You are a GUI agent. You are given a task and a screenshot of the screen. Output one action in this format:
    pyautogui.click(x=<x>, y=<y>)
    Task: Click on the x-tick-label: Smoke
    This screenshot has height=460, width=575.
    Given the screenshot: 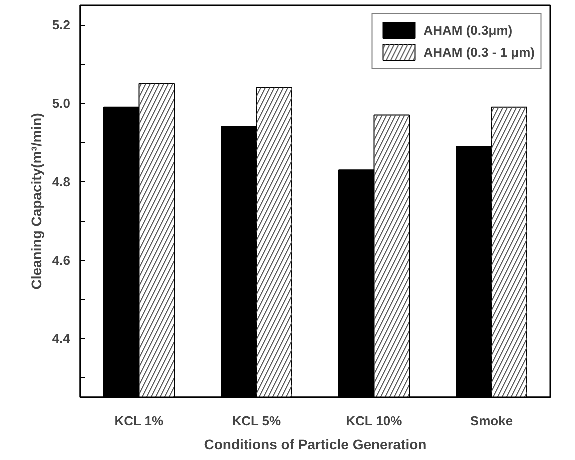 What is the action you would take?
    pyautogui.click(x=492, y=421)
    